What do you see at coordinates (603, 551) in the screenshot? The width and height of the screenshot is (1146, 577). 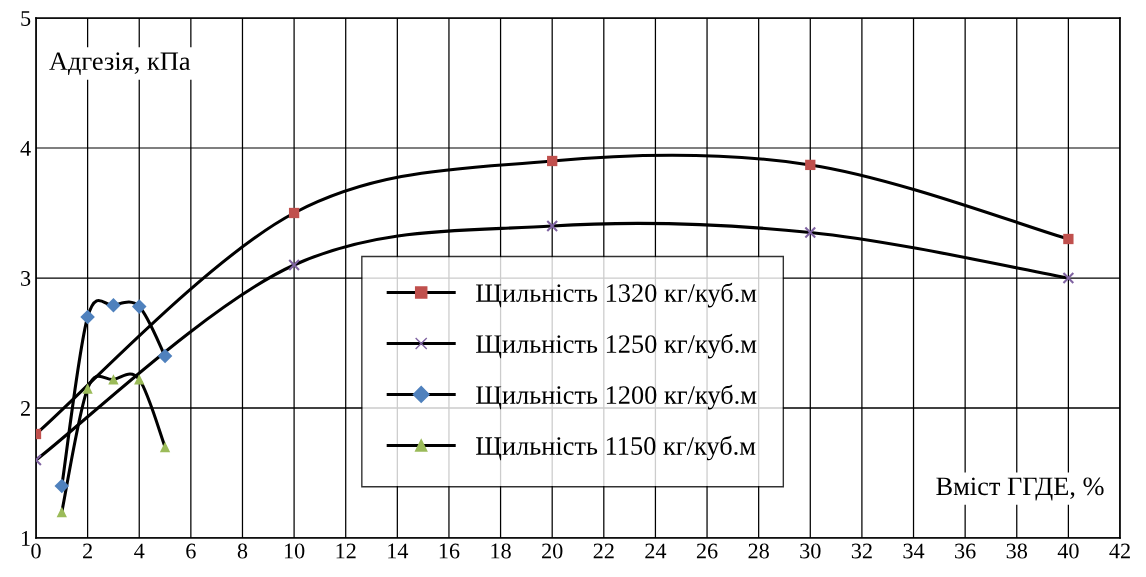 I see `x-tick-label: 22` at bounding box center [603, 551].